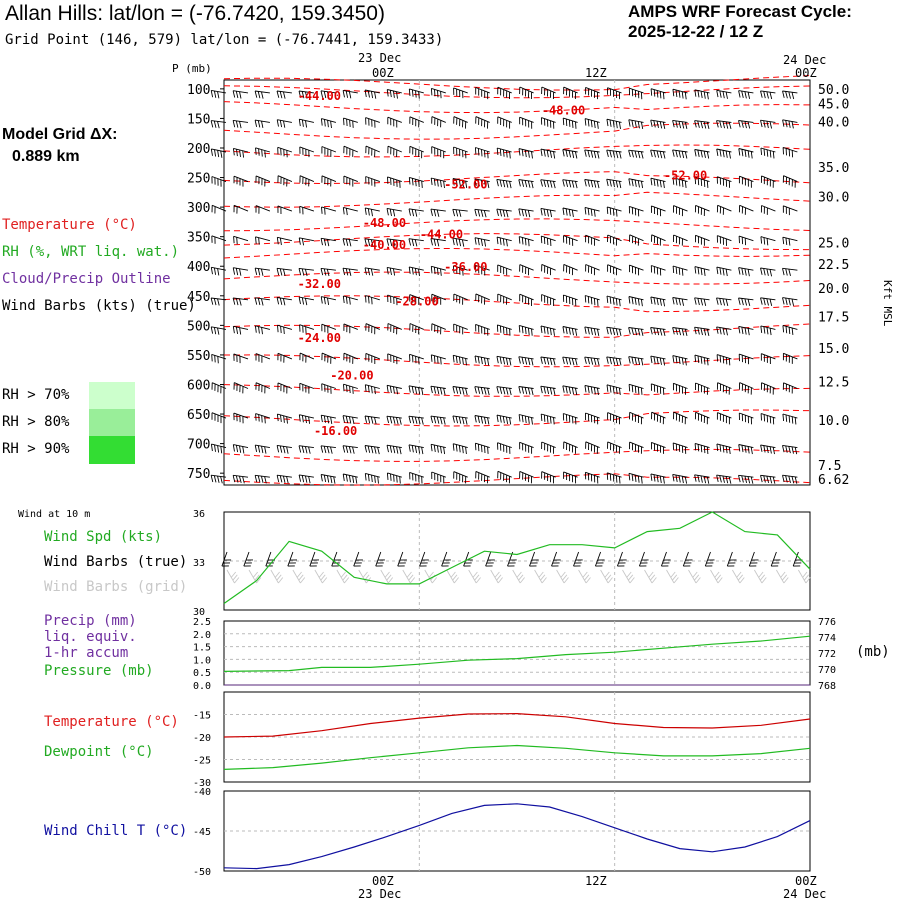  I want to click on legend-rh90-swatch, so click(112, 450).